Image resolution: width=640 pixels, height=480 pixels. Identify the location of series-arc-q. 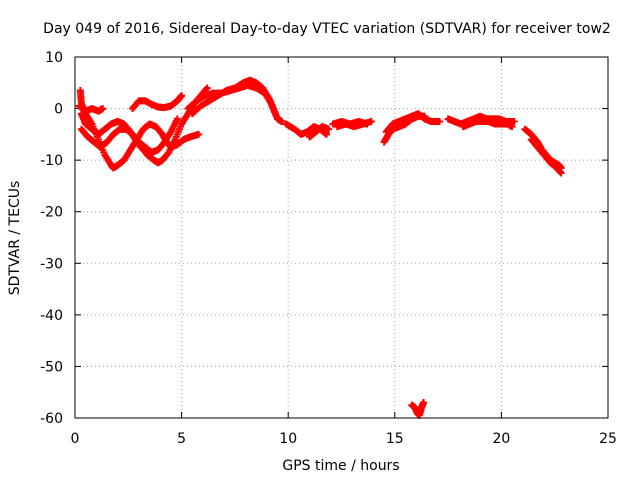
(543, 148).